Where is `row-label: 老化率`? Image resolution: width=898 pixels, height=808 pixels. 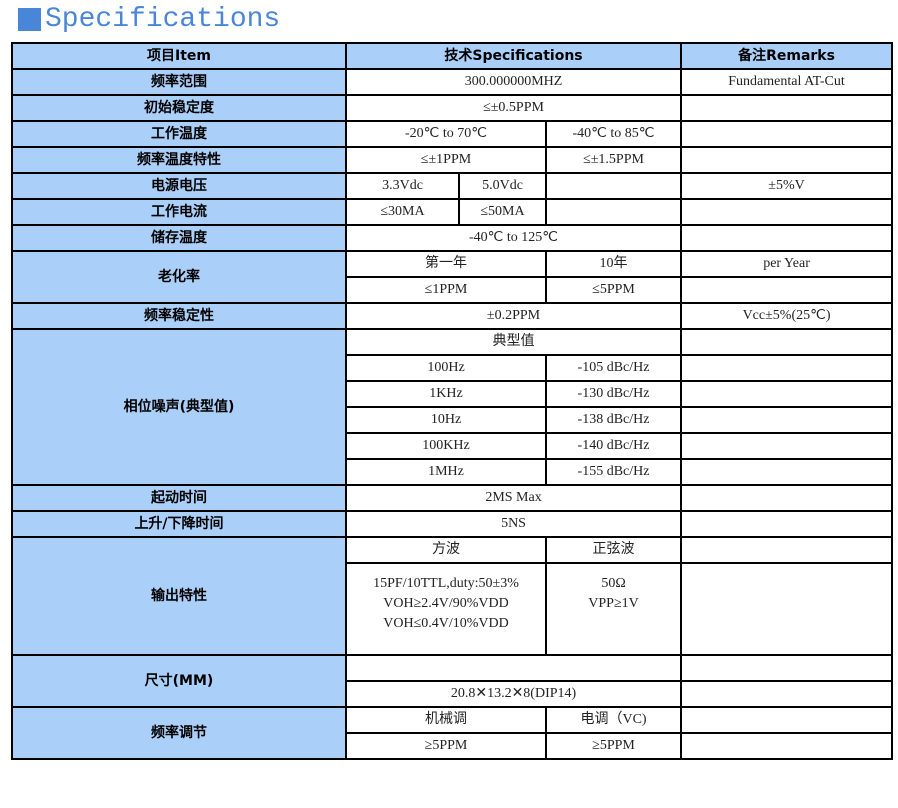
row-label: 老化率 is located at coordinates (179, 277).